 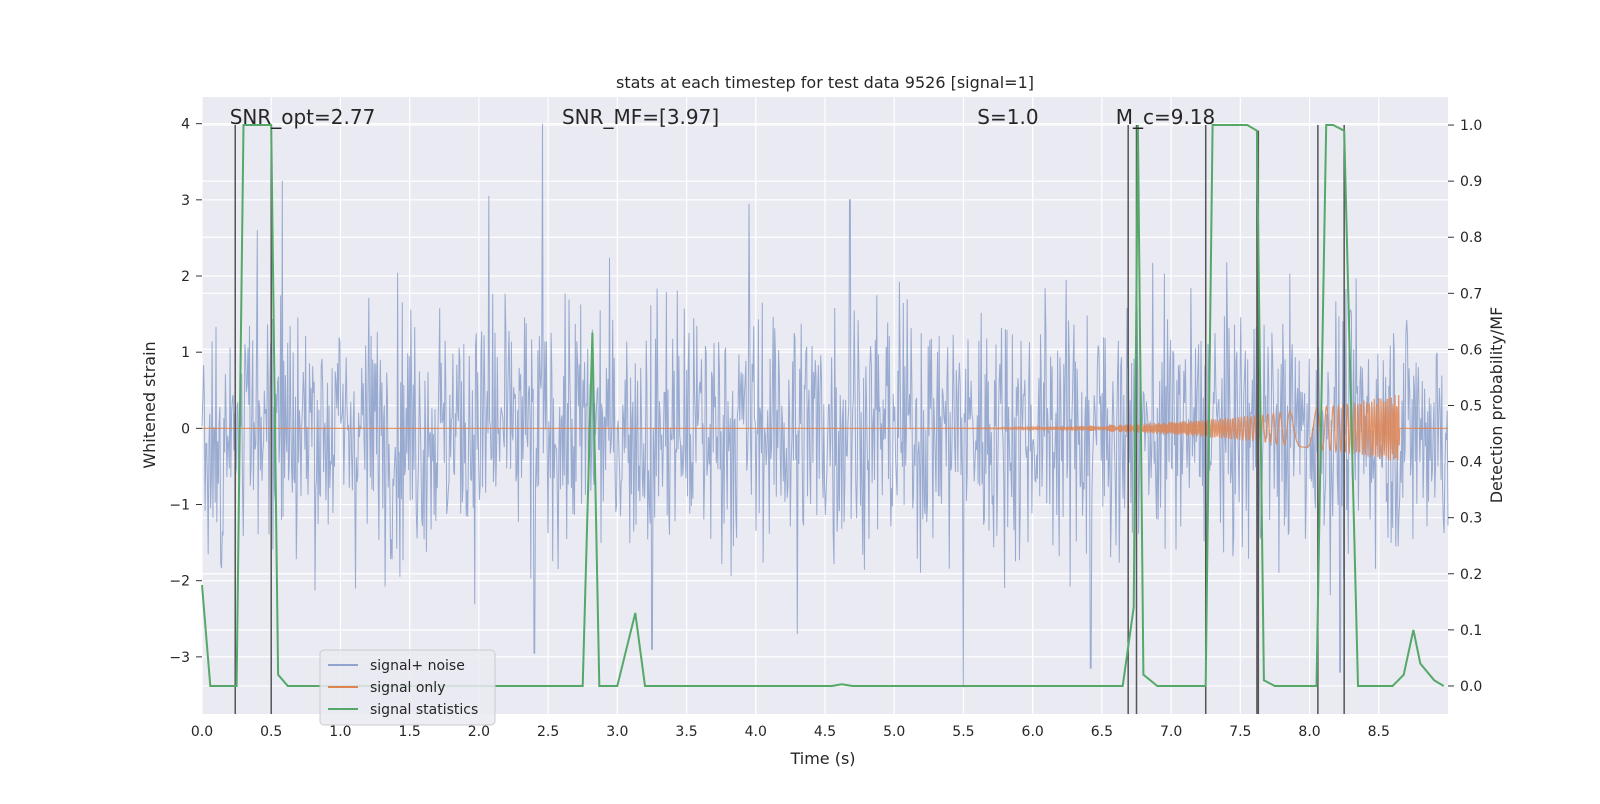 What do you see at coordinates (1166, 117) in the screenshot?
I see `annotation-text: M_c=9.18` at bounding box center [1166, 117].